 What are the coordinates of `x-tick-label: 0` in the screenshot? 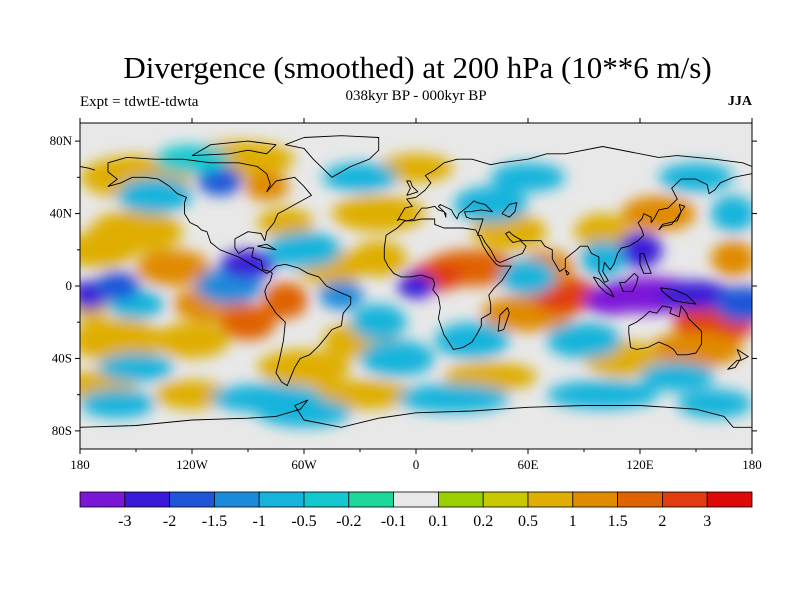 It's located at (416, 464).